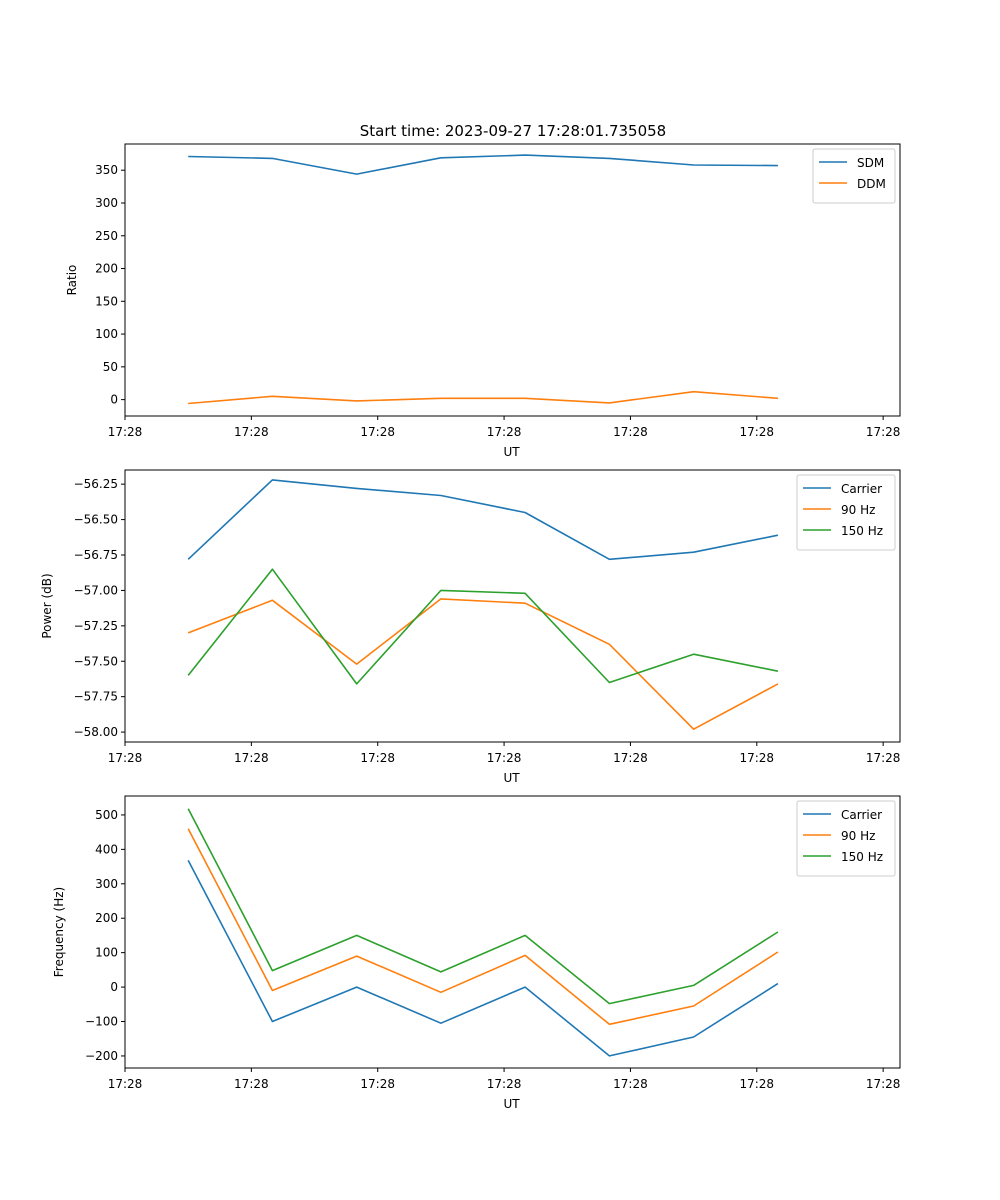  Describe the element at coordinates (106, 170) in the screenshot. I see `y-tick-label: 350` at that location.